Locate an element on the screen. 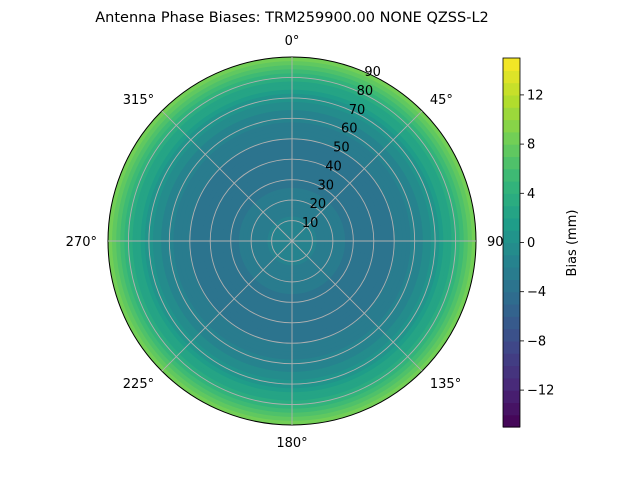 This screenshot has width=640, height=480. angular-tick-label: 135° is located at coordinates (445, 384).